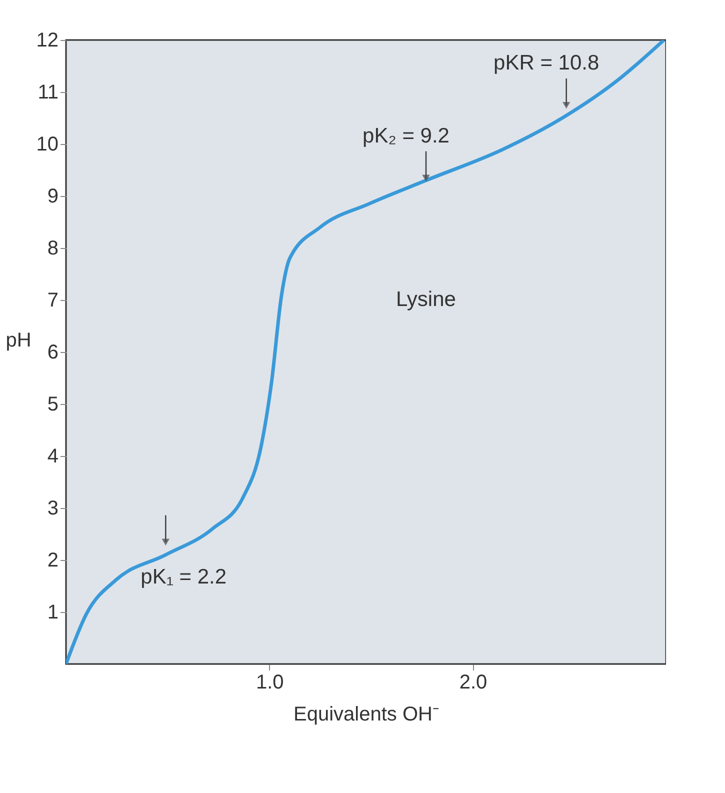  Describe the element at coordinates (547, 63) in the screenshot. I see `annotation: pKR = 10.8` at that location.